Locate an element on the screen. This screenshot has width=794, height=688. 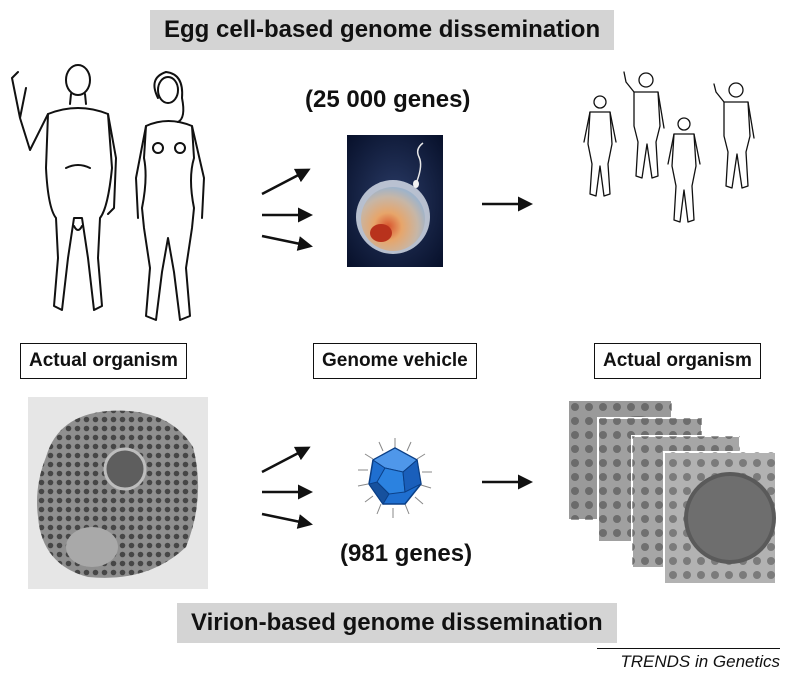
human-couple-illustration is located at coordinates (108, 192).